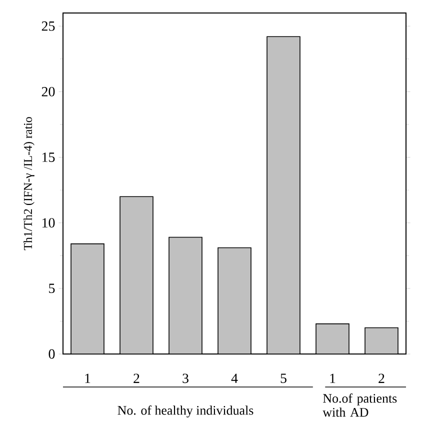  Describe the element at coordinates (234, 378) in the screenshot. I see `x-tick-label: 4` at that location.